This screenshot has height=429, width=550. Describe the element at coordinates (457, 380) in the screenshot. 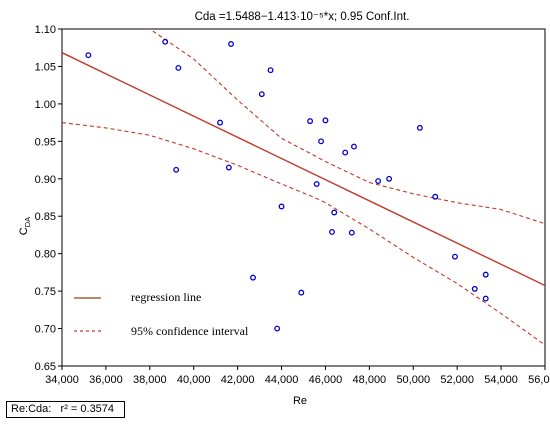

I see `x-tick-label: 52,000` at that location.